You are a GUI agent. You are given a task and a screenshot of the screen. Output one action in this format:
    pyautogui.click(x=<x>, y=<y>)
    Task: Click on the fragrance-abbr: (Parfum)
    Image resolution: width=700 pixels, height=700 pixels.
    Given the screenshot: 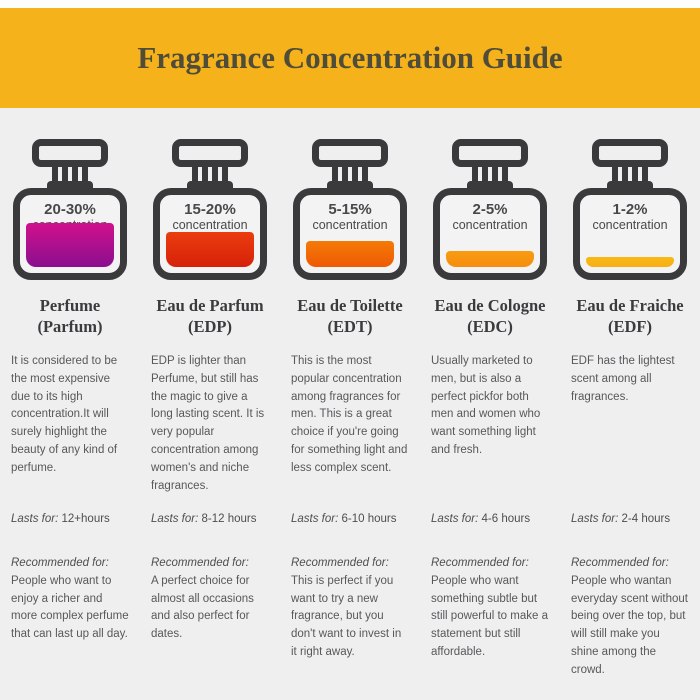 What is the action you would take?
    pyautogui.click(x=70, y=327)
    